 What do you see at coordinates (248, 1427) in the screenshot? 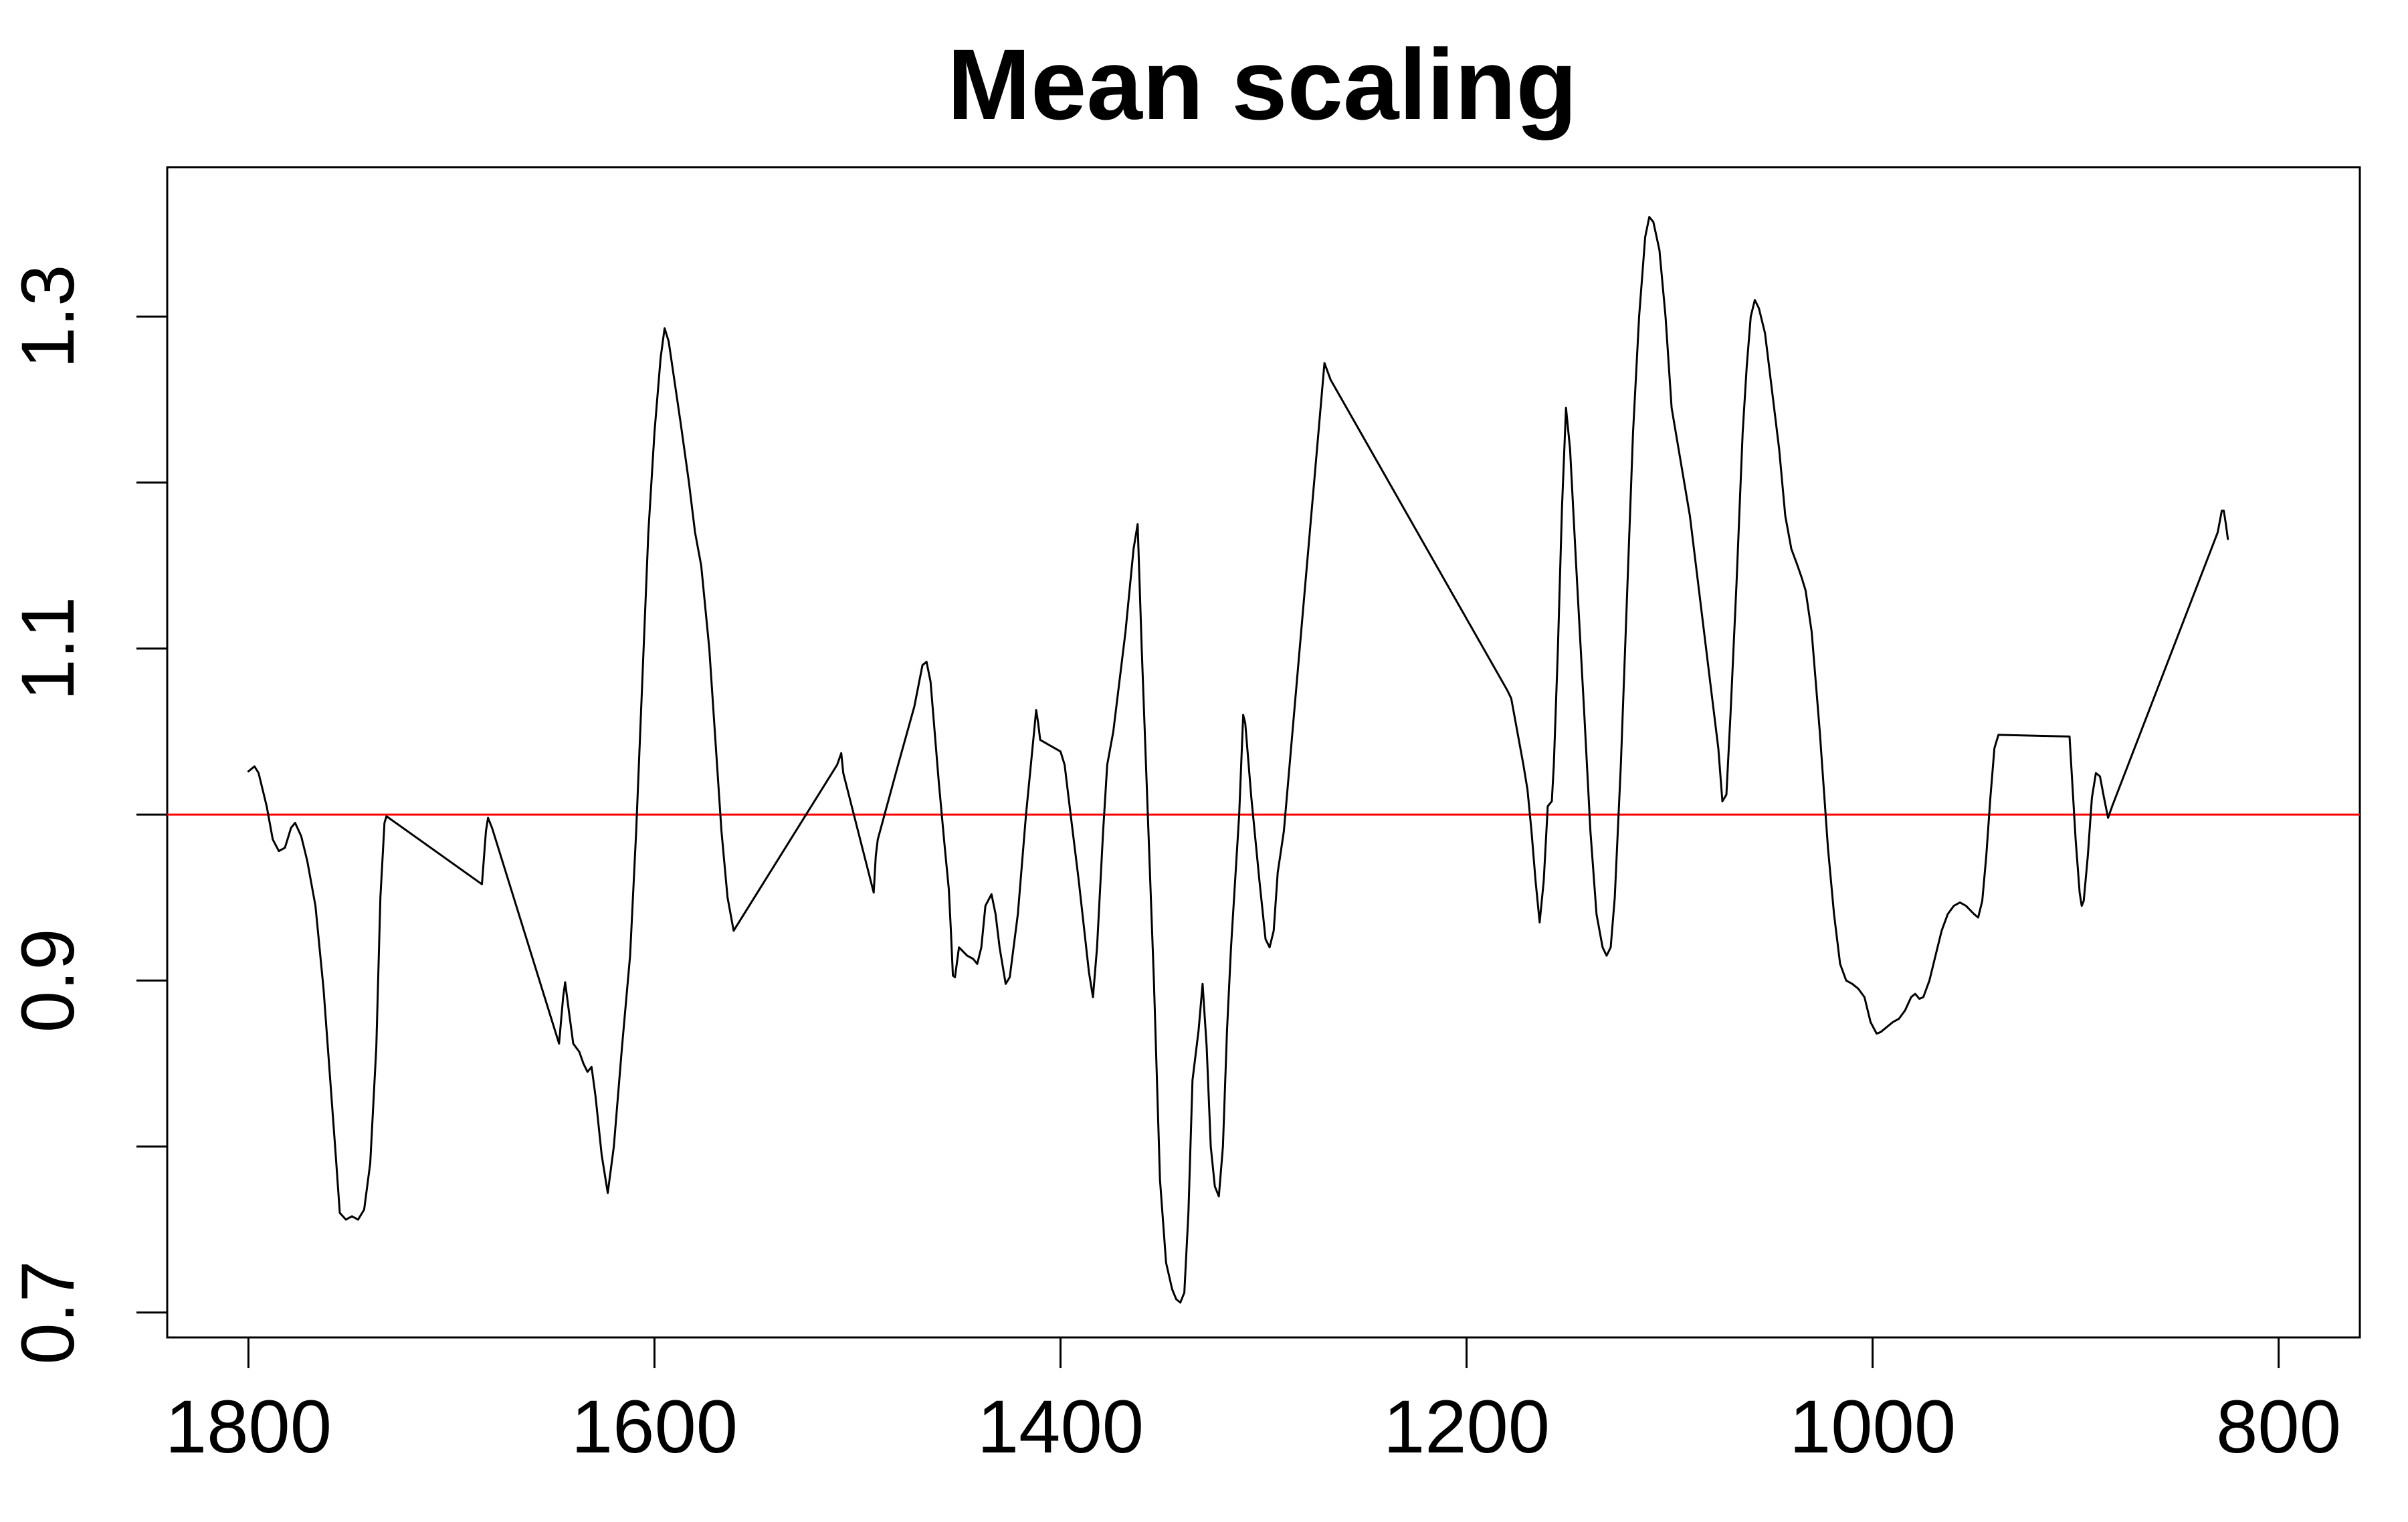
I see `x-tick-label: 1800` at bounding box center [248, 1427].